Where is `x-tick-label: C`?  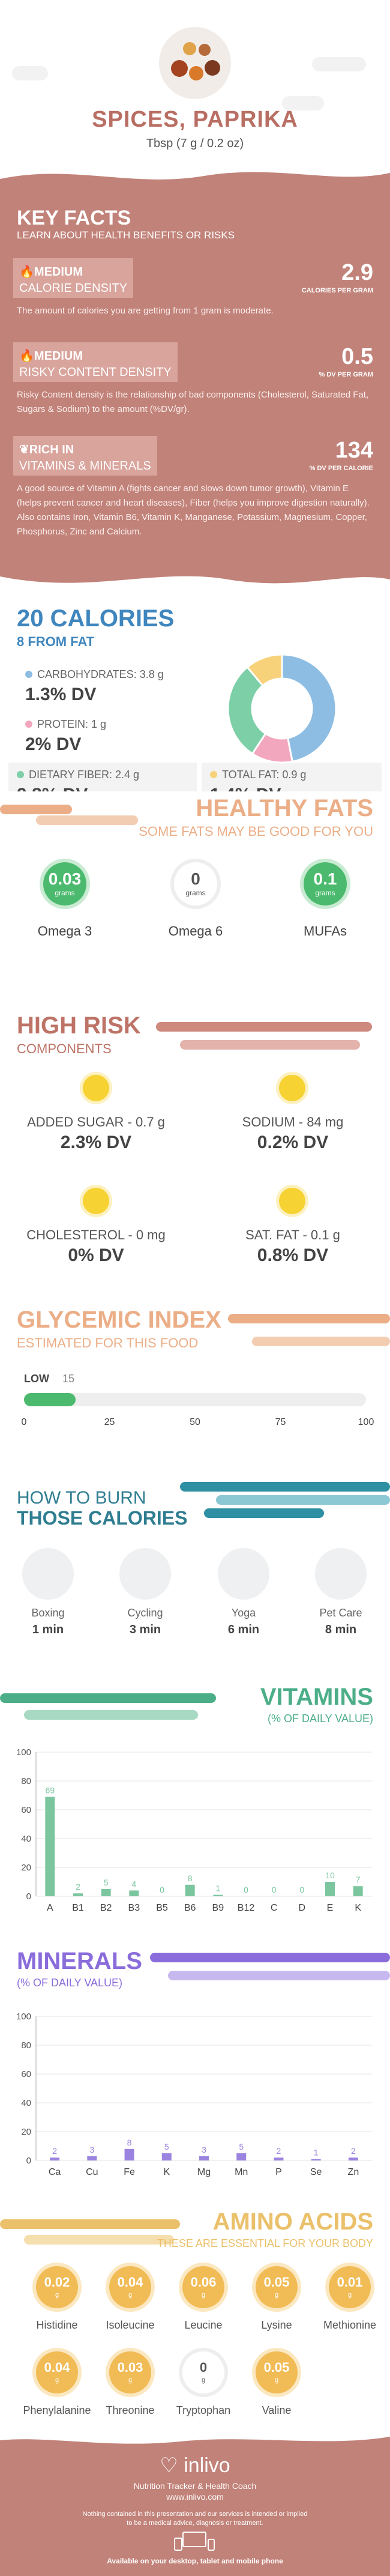 x-tick-label: C is located at coordinates (274, 1908).